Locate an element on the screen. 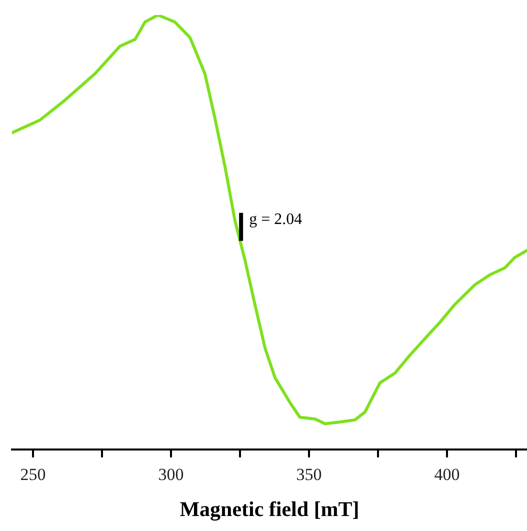 The height and width of the screenshot is (531, 527). x-tick-label: 400 is located at coordinates (447, 474).